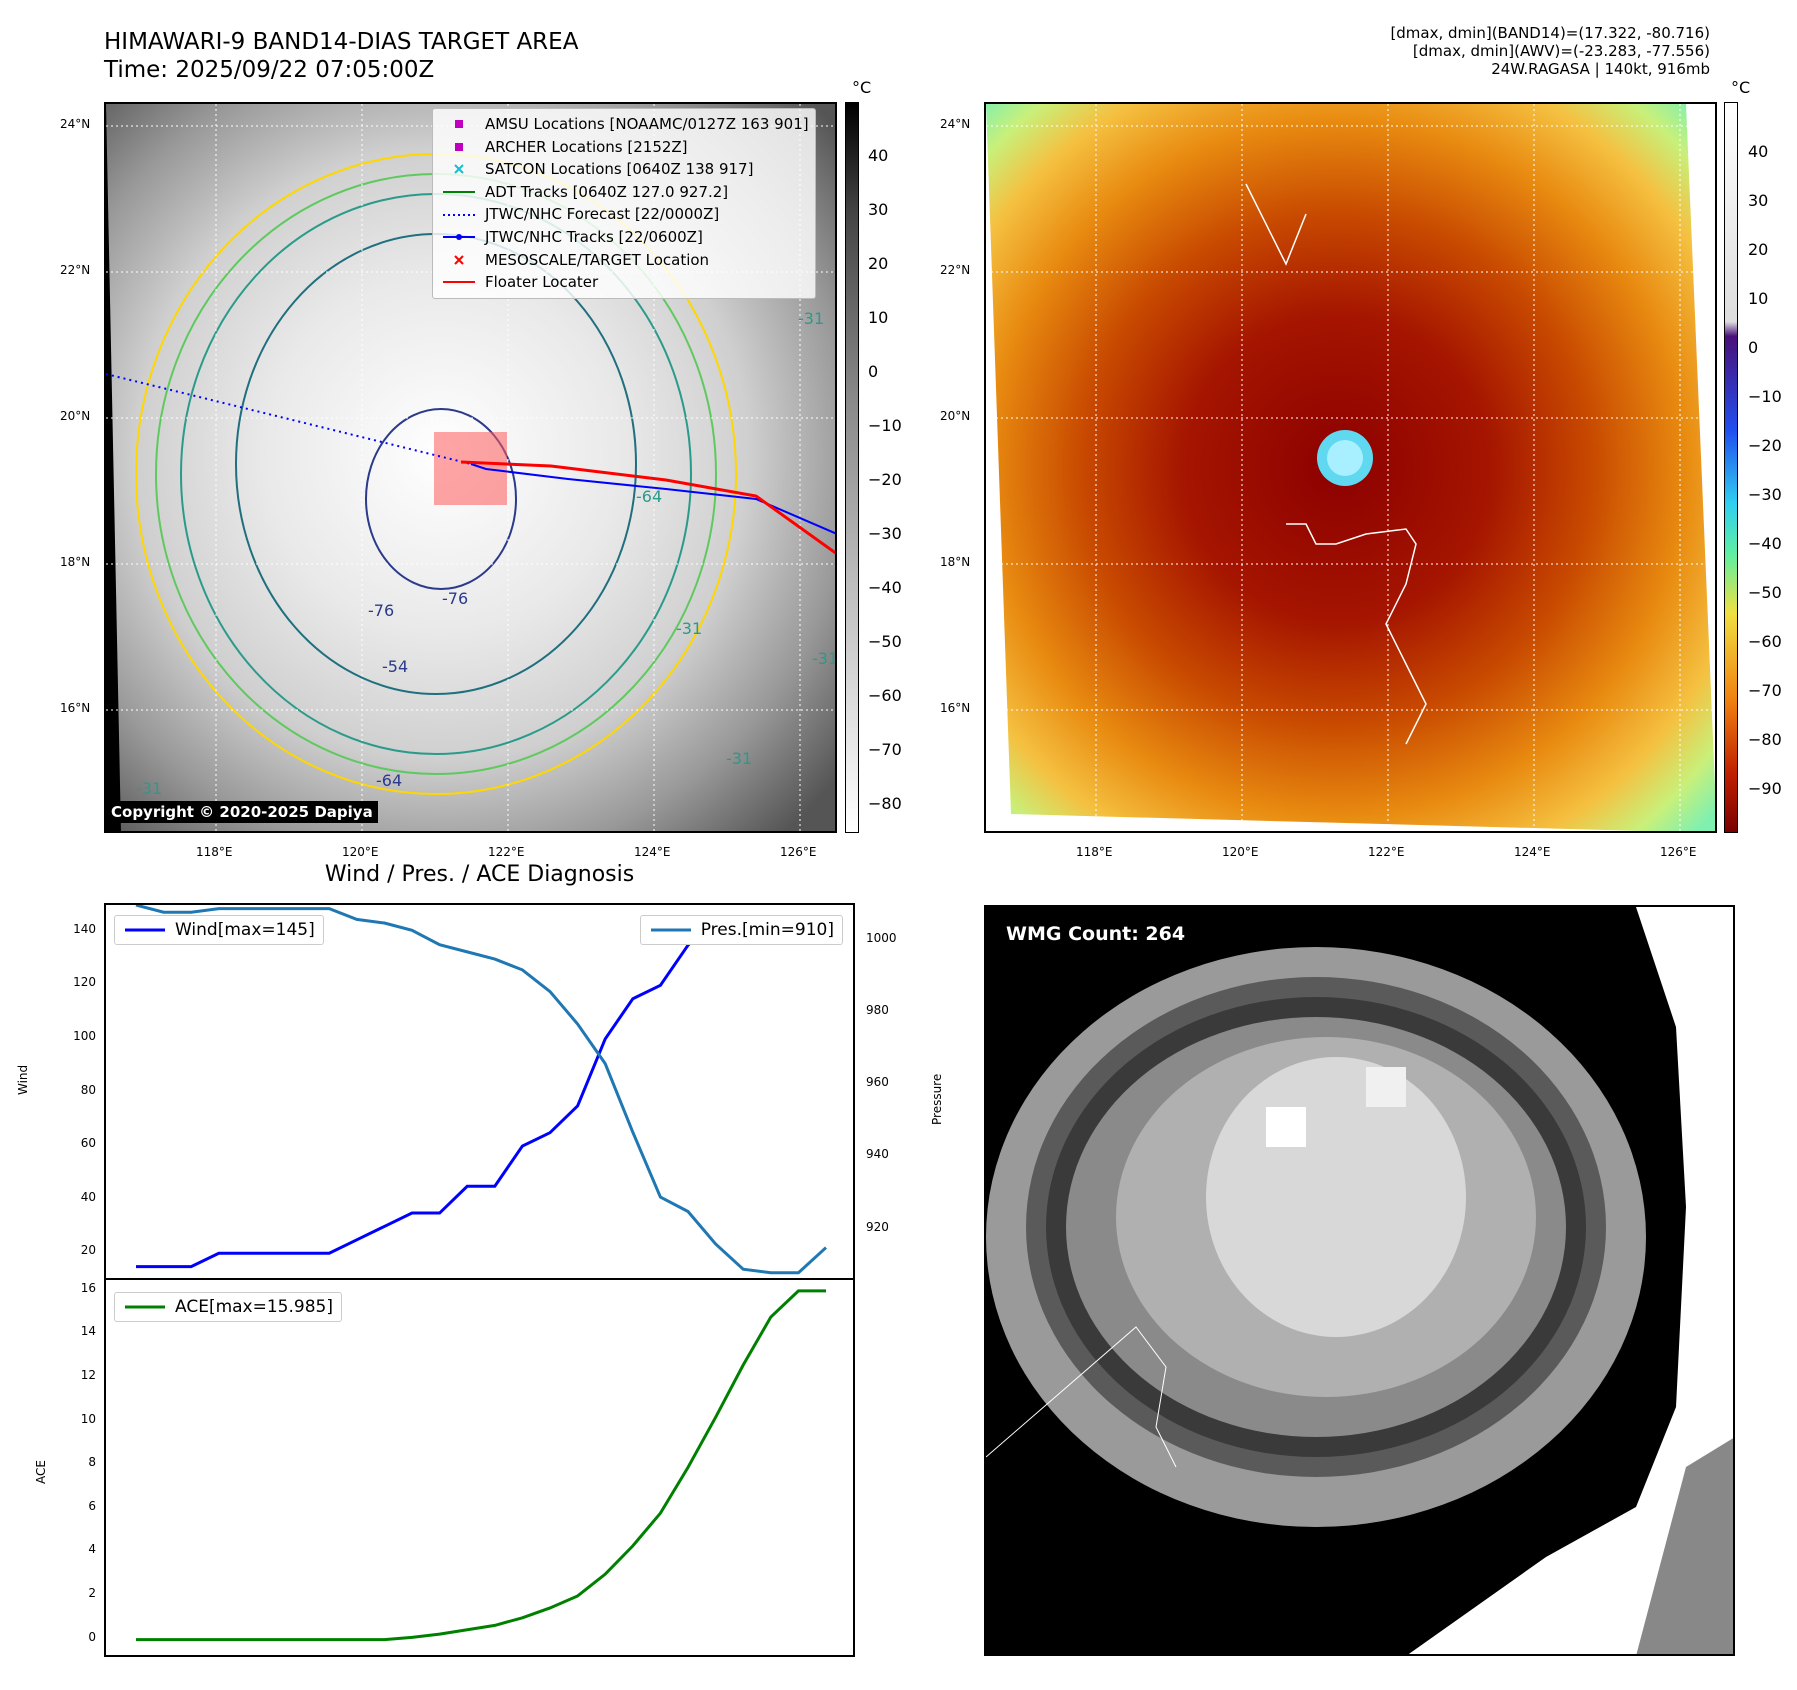 The height and width of the screenshot is (1690, 1797). What do you see at coordinates (381, 610) in the screenshot?
I see `contour-label: -76` at bounding box center [381, 610].